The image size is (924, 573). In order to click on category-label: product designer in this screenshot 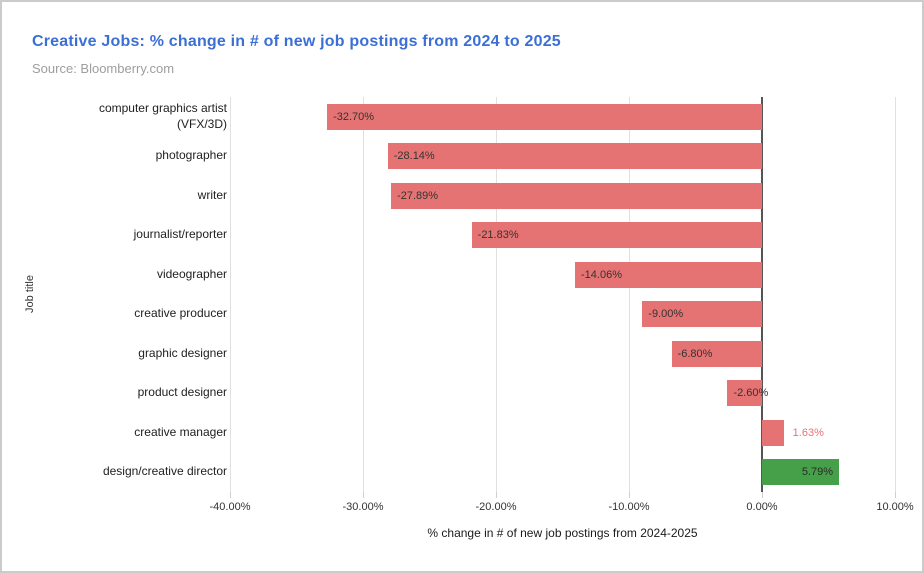, I will do `click(182, 392)`.